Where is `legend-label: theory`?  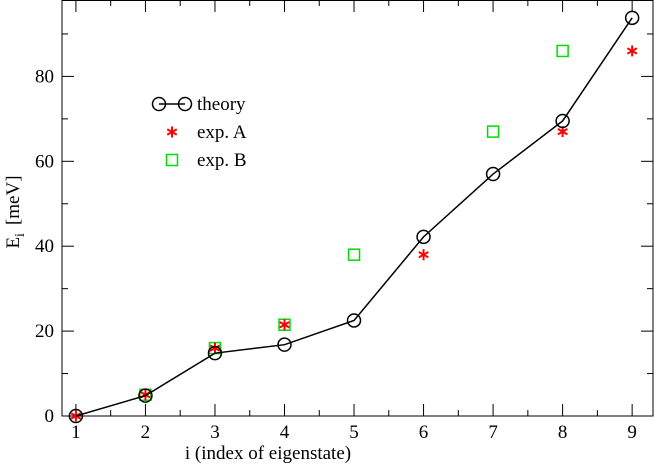 legend-label: theory is located at coordinates (221, 104).